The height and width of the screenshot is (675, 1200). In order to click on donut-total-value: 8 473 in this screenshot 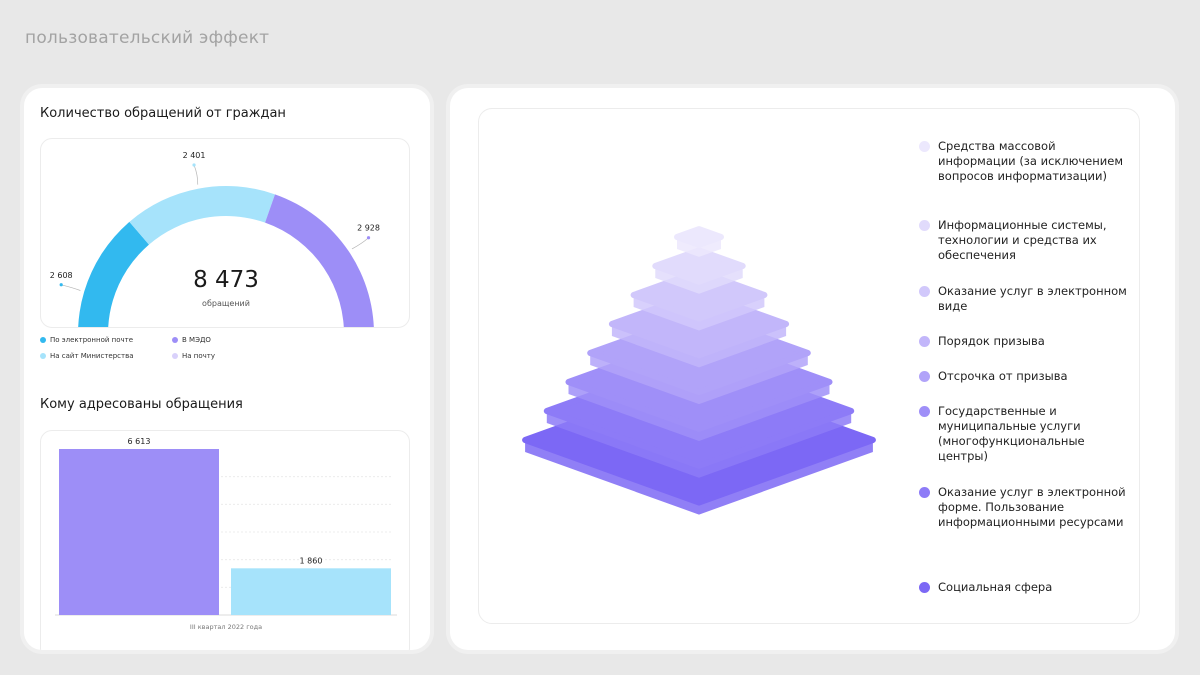, I will do `click(226, 280)`.